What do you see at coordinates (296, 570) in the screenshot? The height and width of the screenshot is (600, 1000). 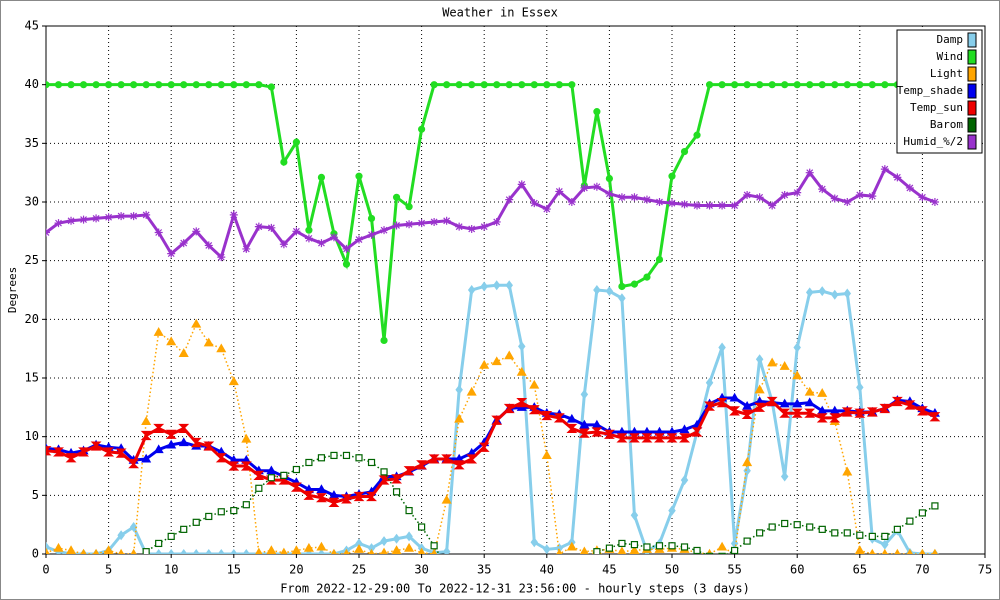 I see `x-tick-label: 20` at bounding box center [296, 570].